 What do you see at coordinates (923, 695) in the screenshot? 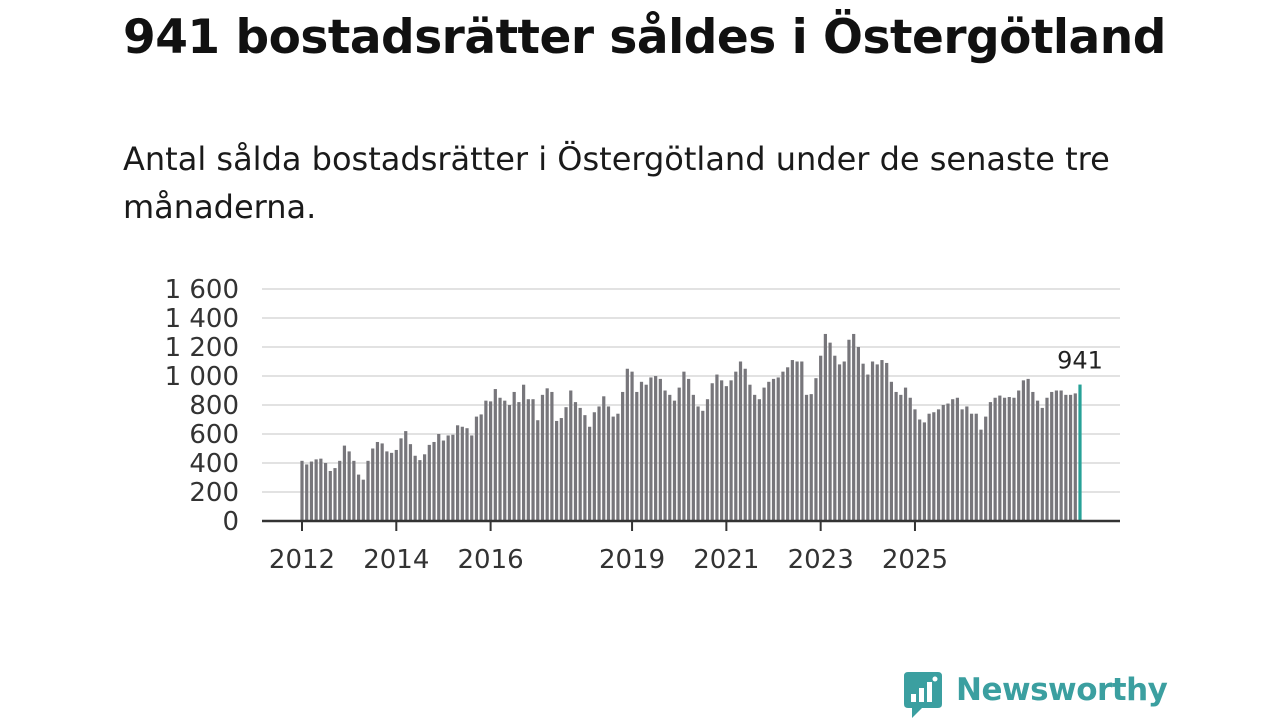
I see `bar-chart-speech-bubble-icon` at bounding box center [923, 695].